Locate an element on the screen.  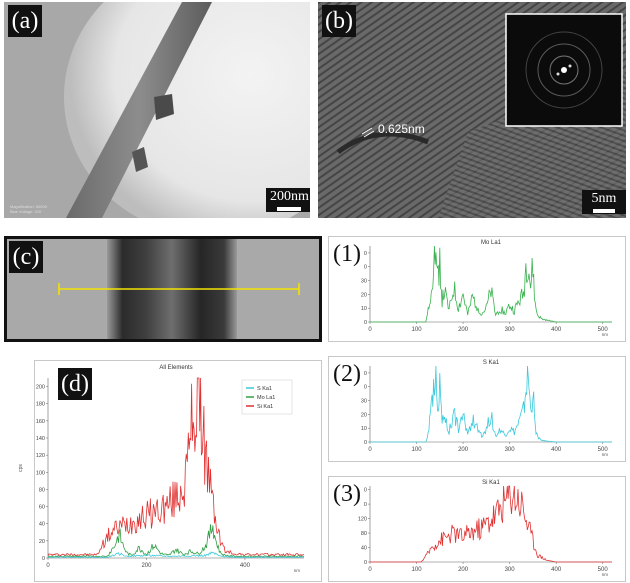
panel-b-scale-bar: 5nm is located at coordinates (604, 202).